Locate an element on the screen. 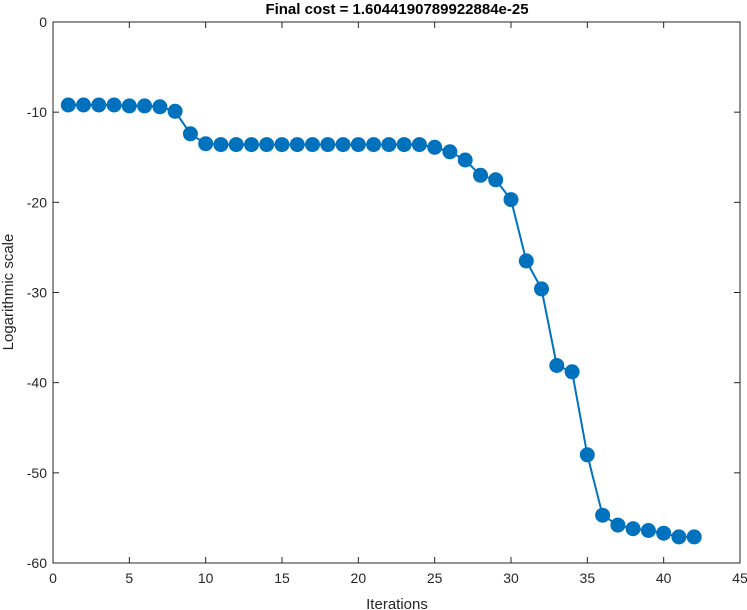 The image size is (747, 610). x-tick-label: 10 is located at coordinates (206, 578).